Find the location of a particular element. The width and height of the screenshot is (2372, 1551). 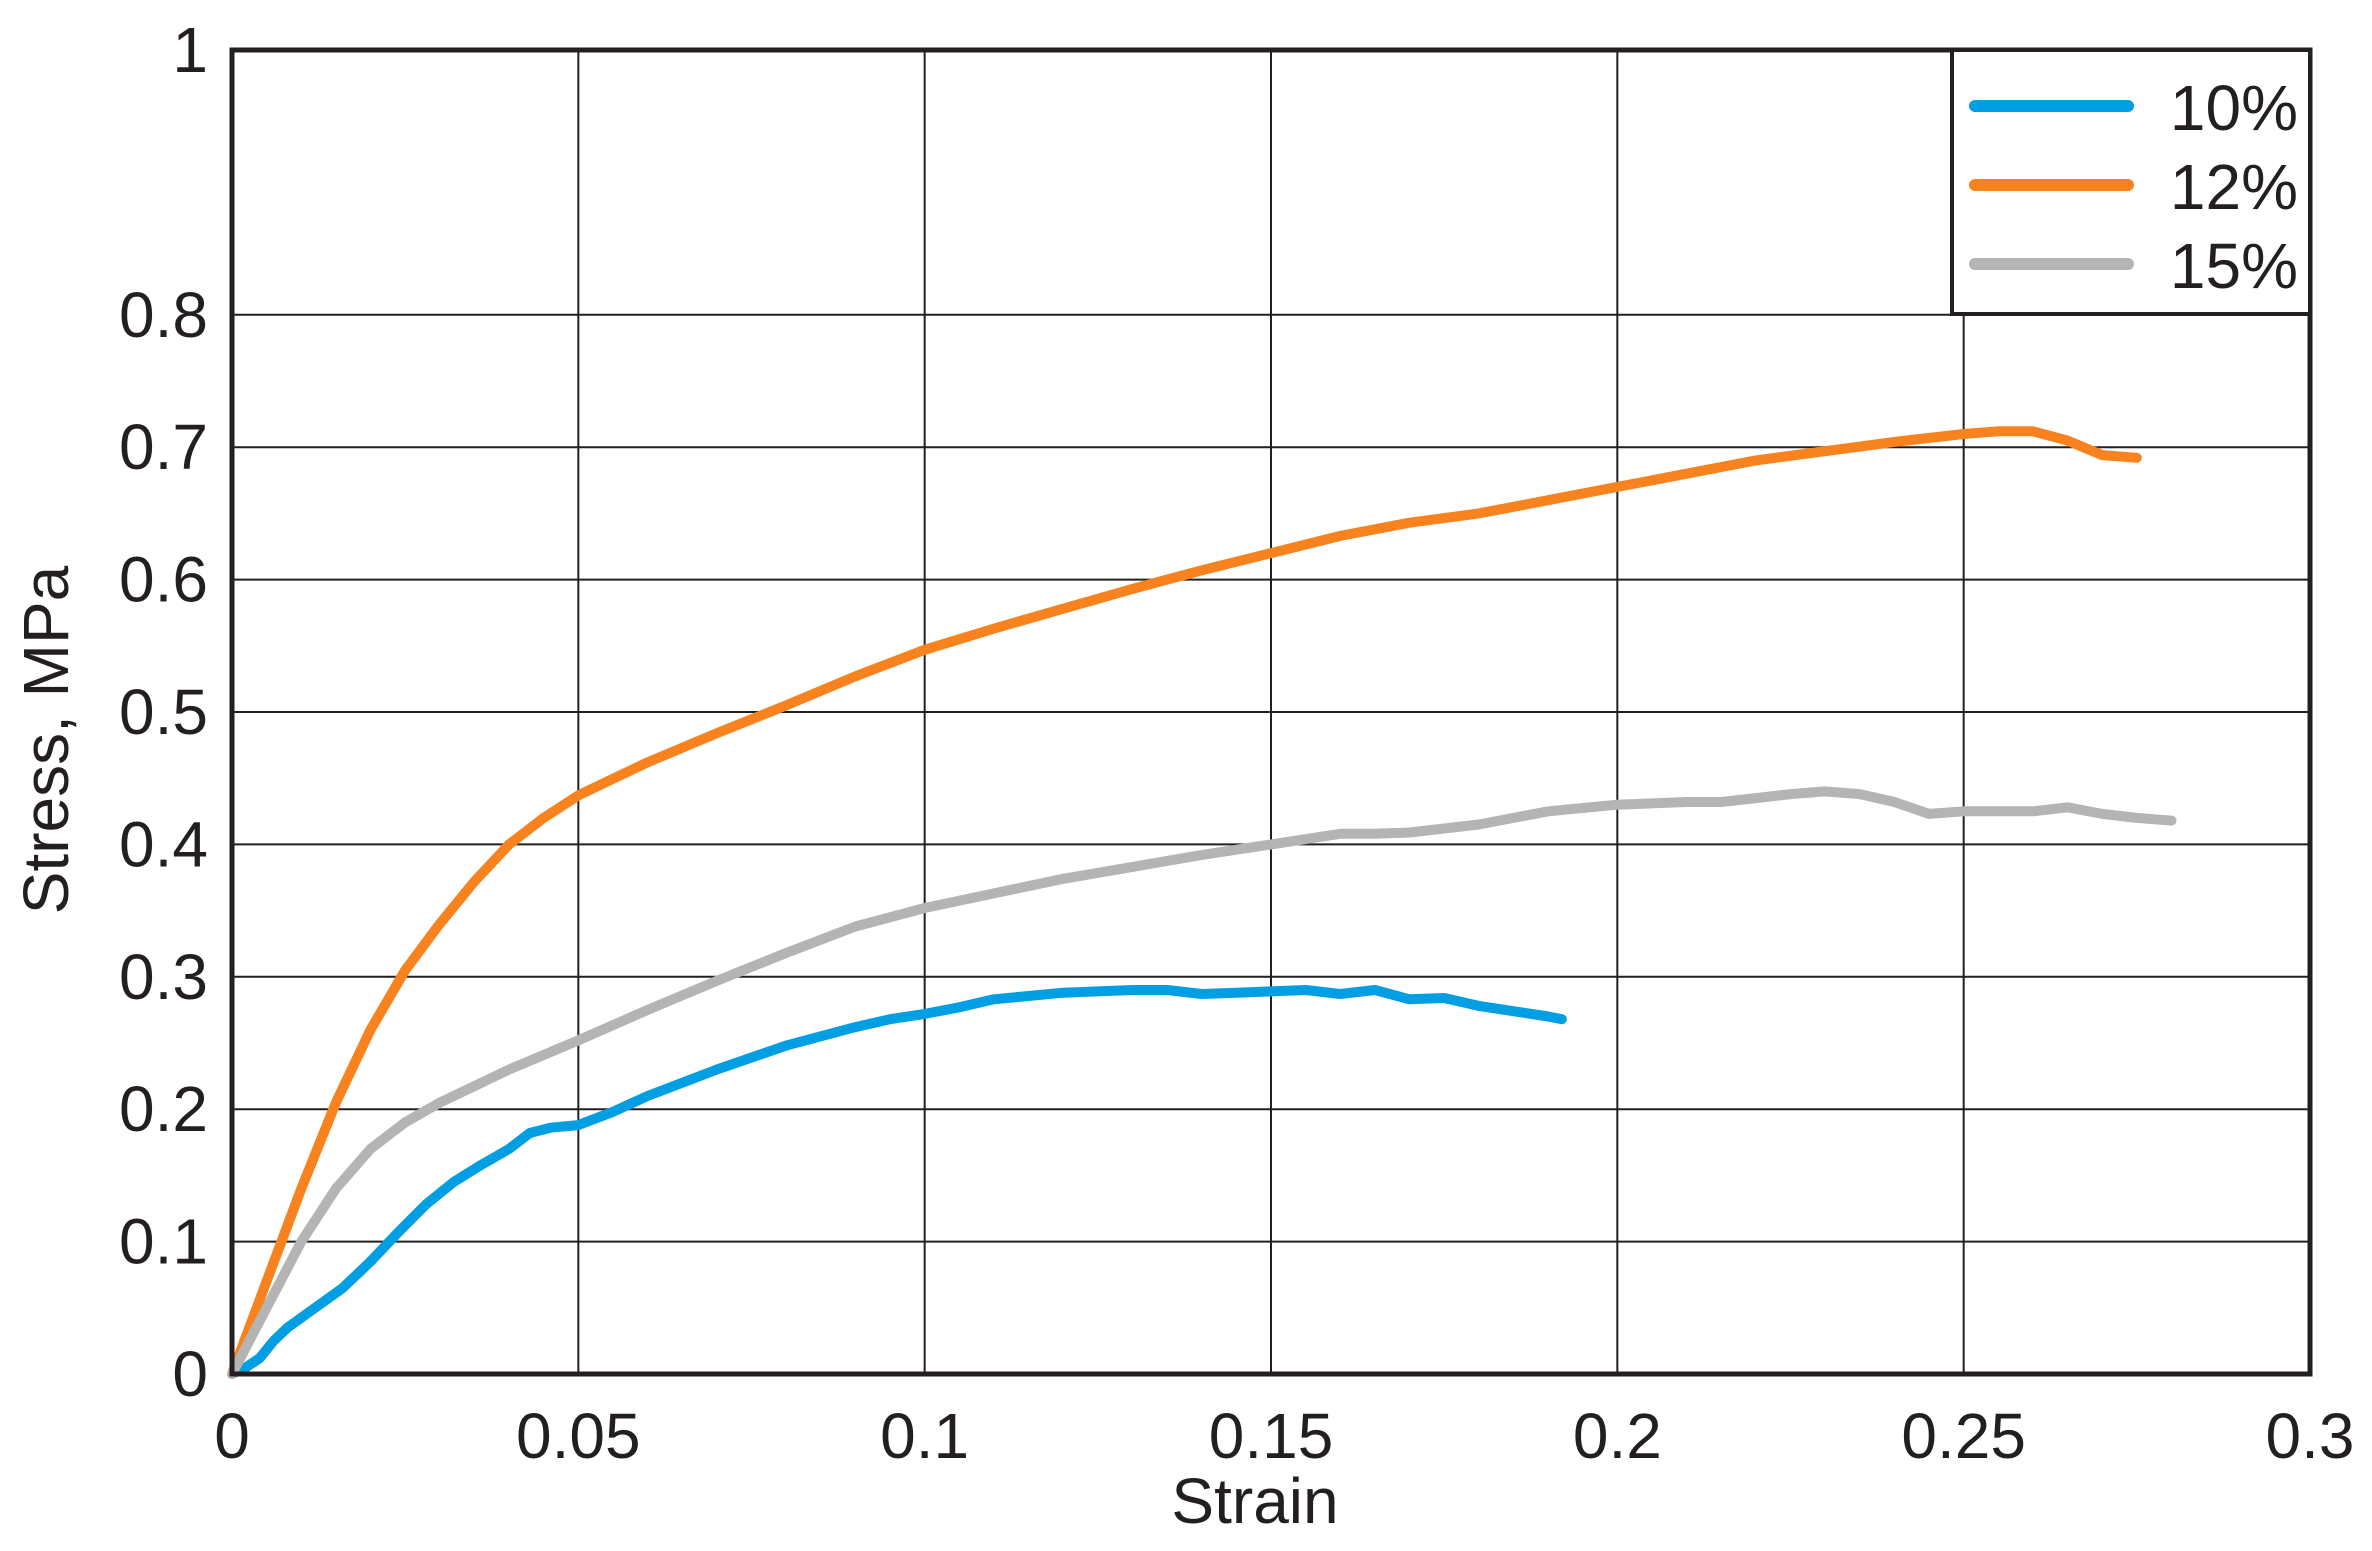

y-tick-label: 0.8 is located at coordinates (163, 315).